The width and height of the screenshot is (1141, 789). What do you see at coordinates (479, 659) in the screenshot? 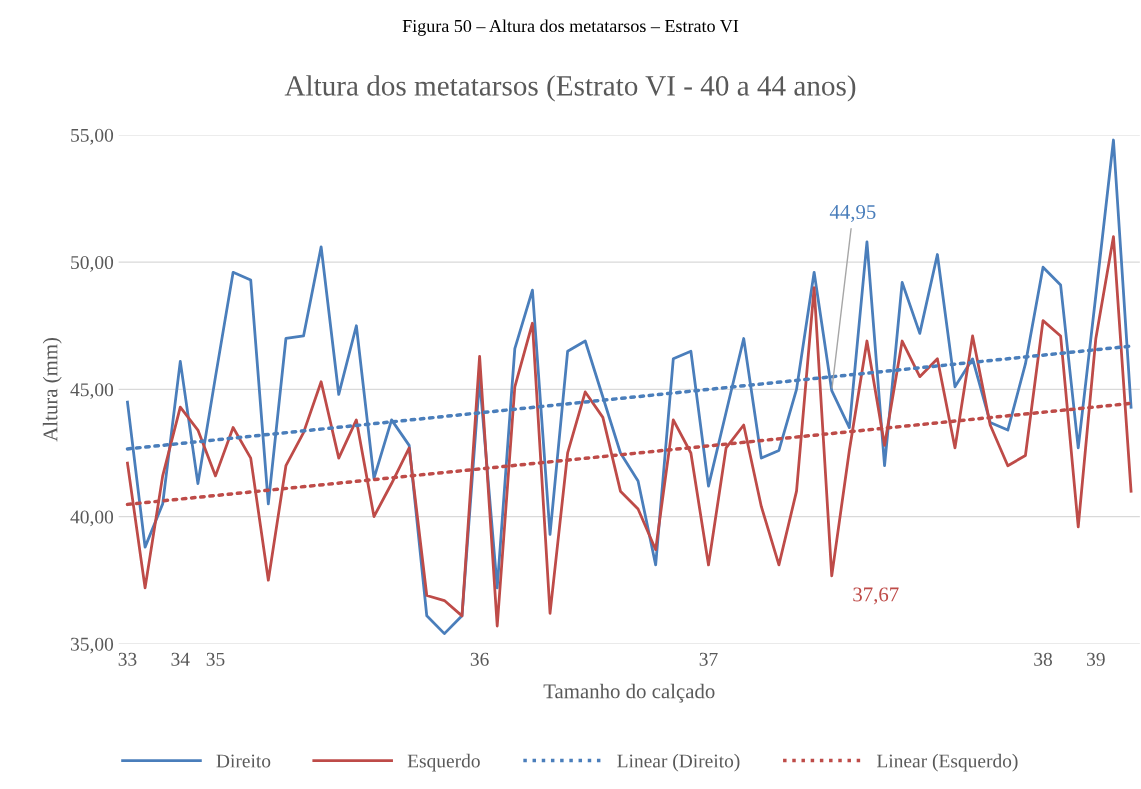
I see `x-tick-label: 36` at bounding box center [479, 659].